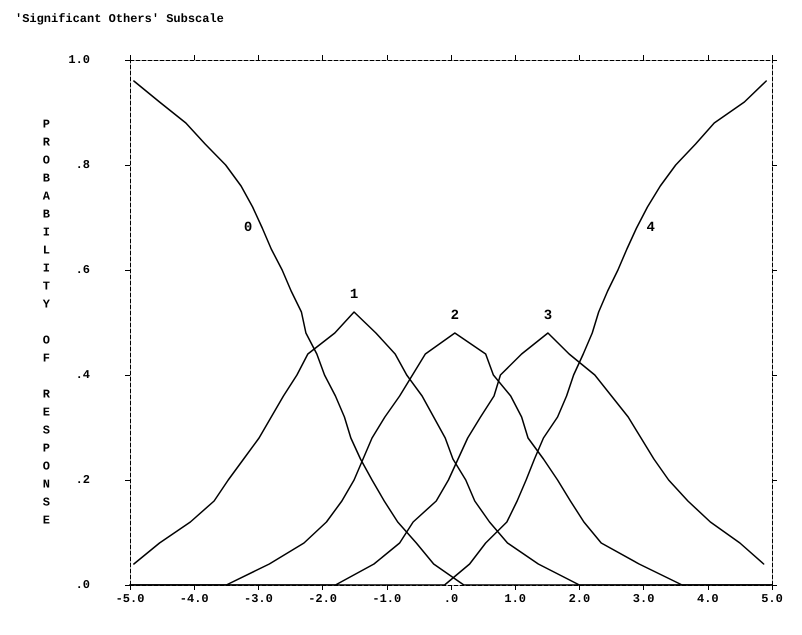  Describe the element at coordinates (650, 228) in the screenshot. I see `series-label: 4` at that location.